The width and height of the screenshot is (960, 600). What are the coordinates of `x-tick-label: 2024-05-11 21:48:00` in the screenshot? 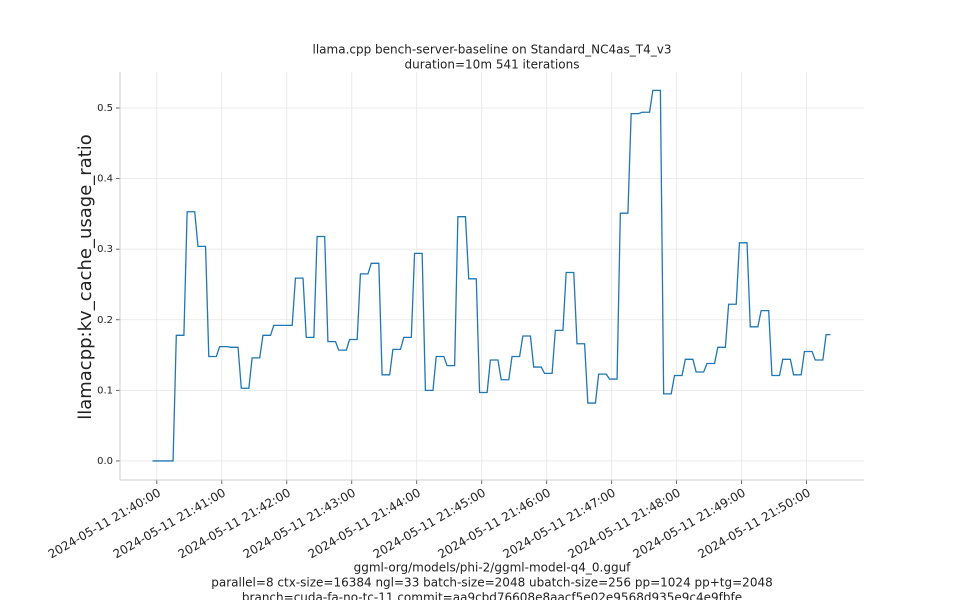 It's located at (624, 524).